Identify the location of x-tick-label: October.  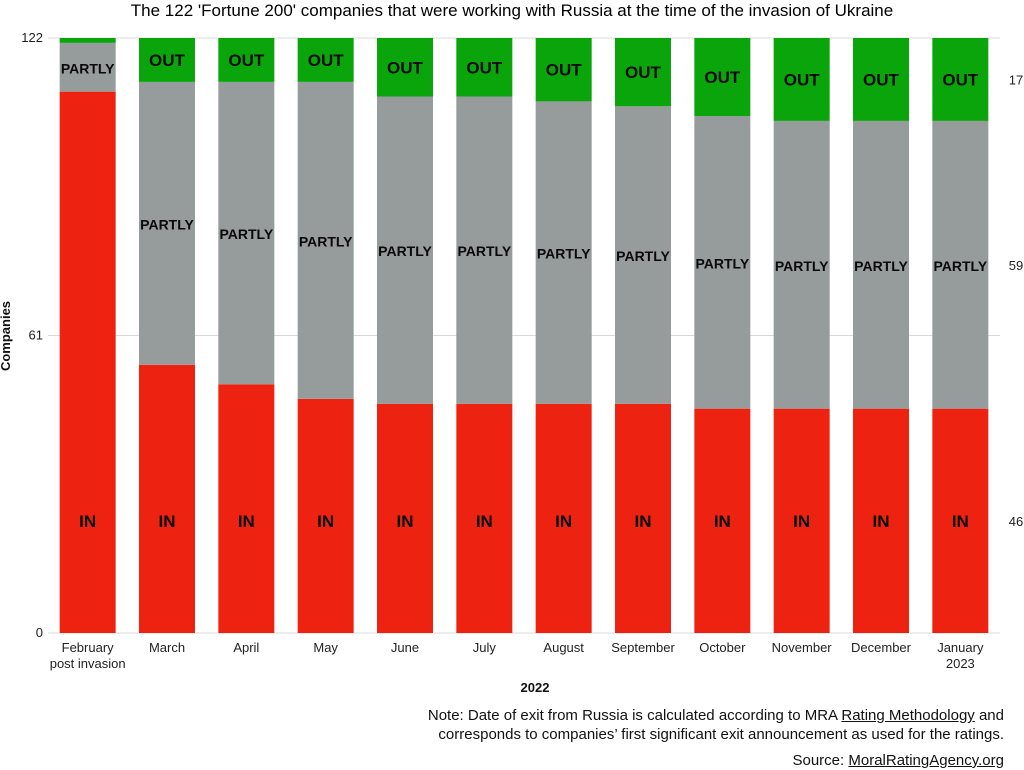
(722, 647).